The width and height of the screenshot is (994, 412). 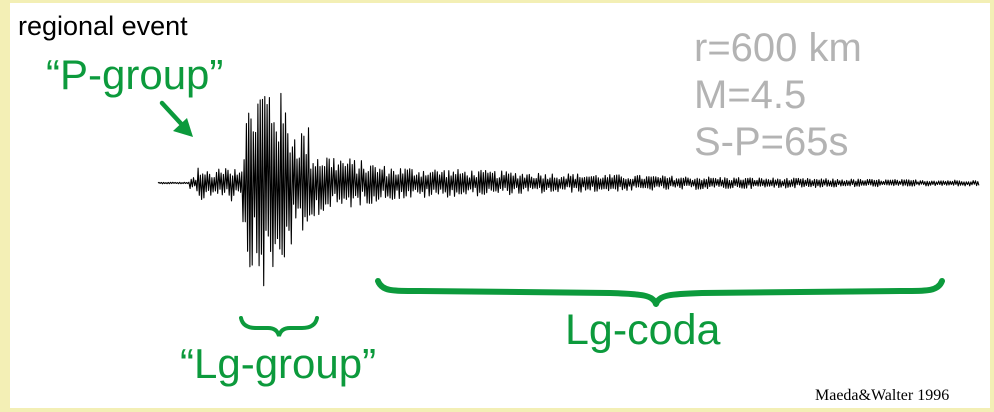 What do you see at coordinates (882, 395) in the screenshot?
I see `citation: Maeda&Walter 1996` at bounding box center [882, 395].